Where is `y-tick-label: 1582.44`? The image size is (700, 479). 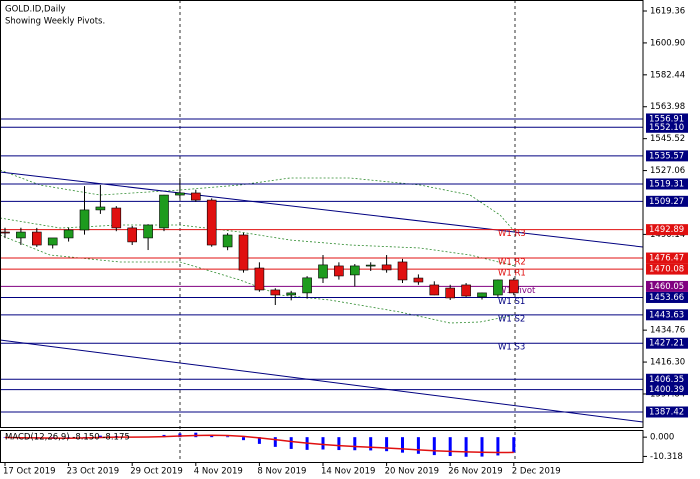
y-tick-label: 1582.44 is located at coordinates (667, 75).